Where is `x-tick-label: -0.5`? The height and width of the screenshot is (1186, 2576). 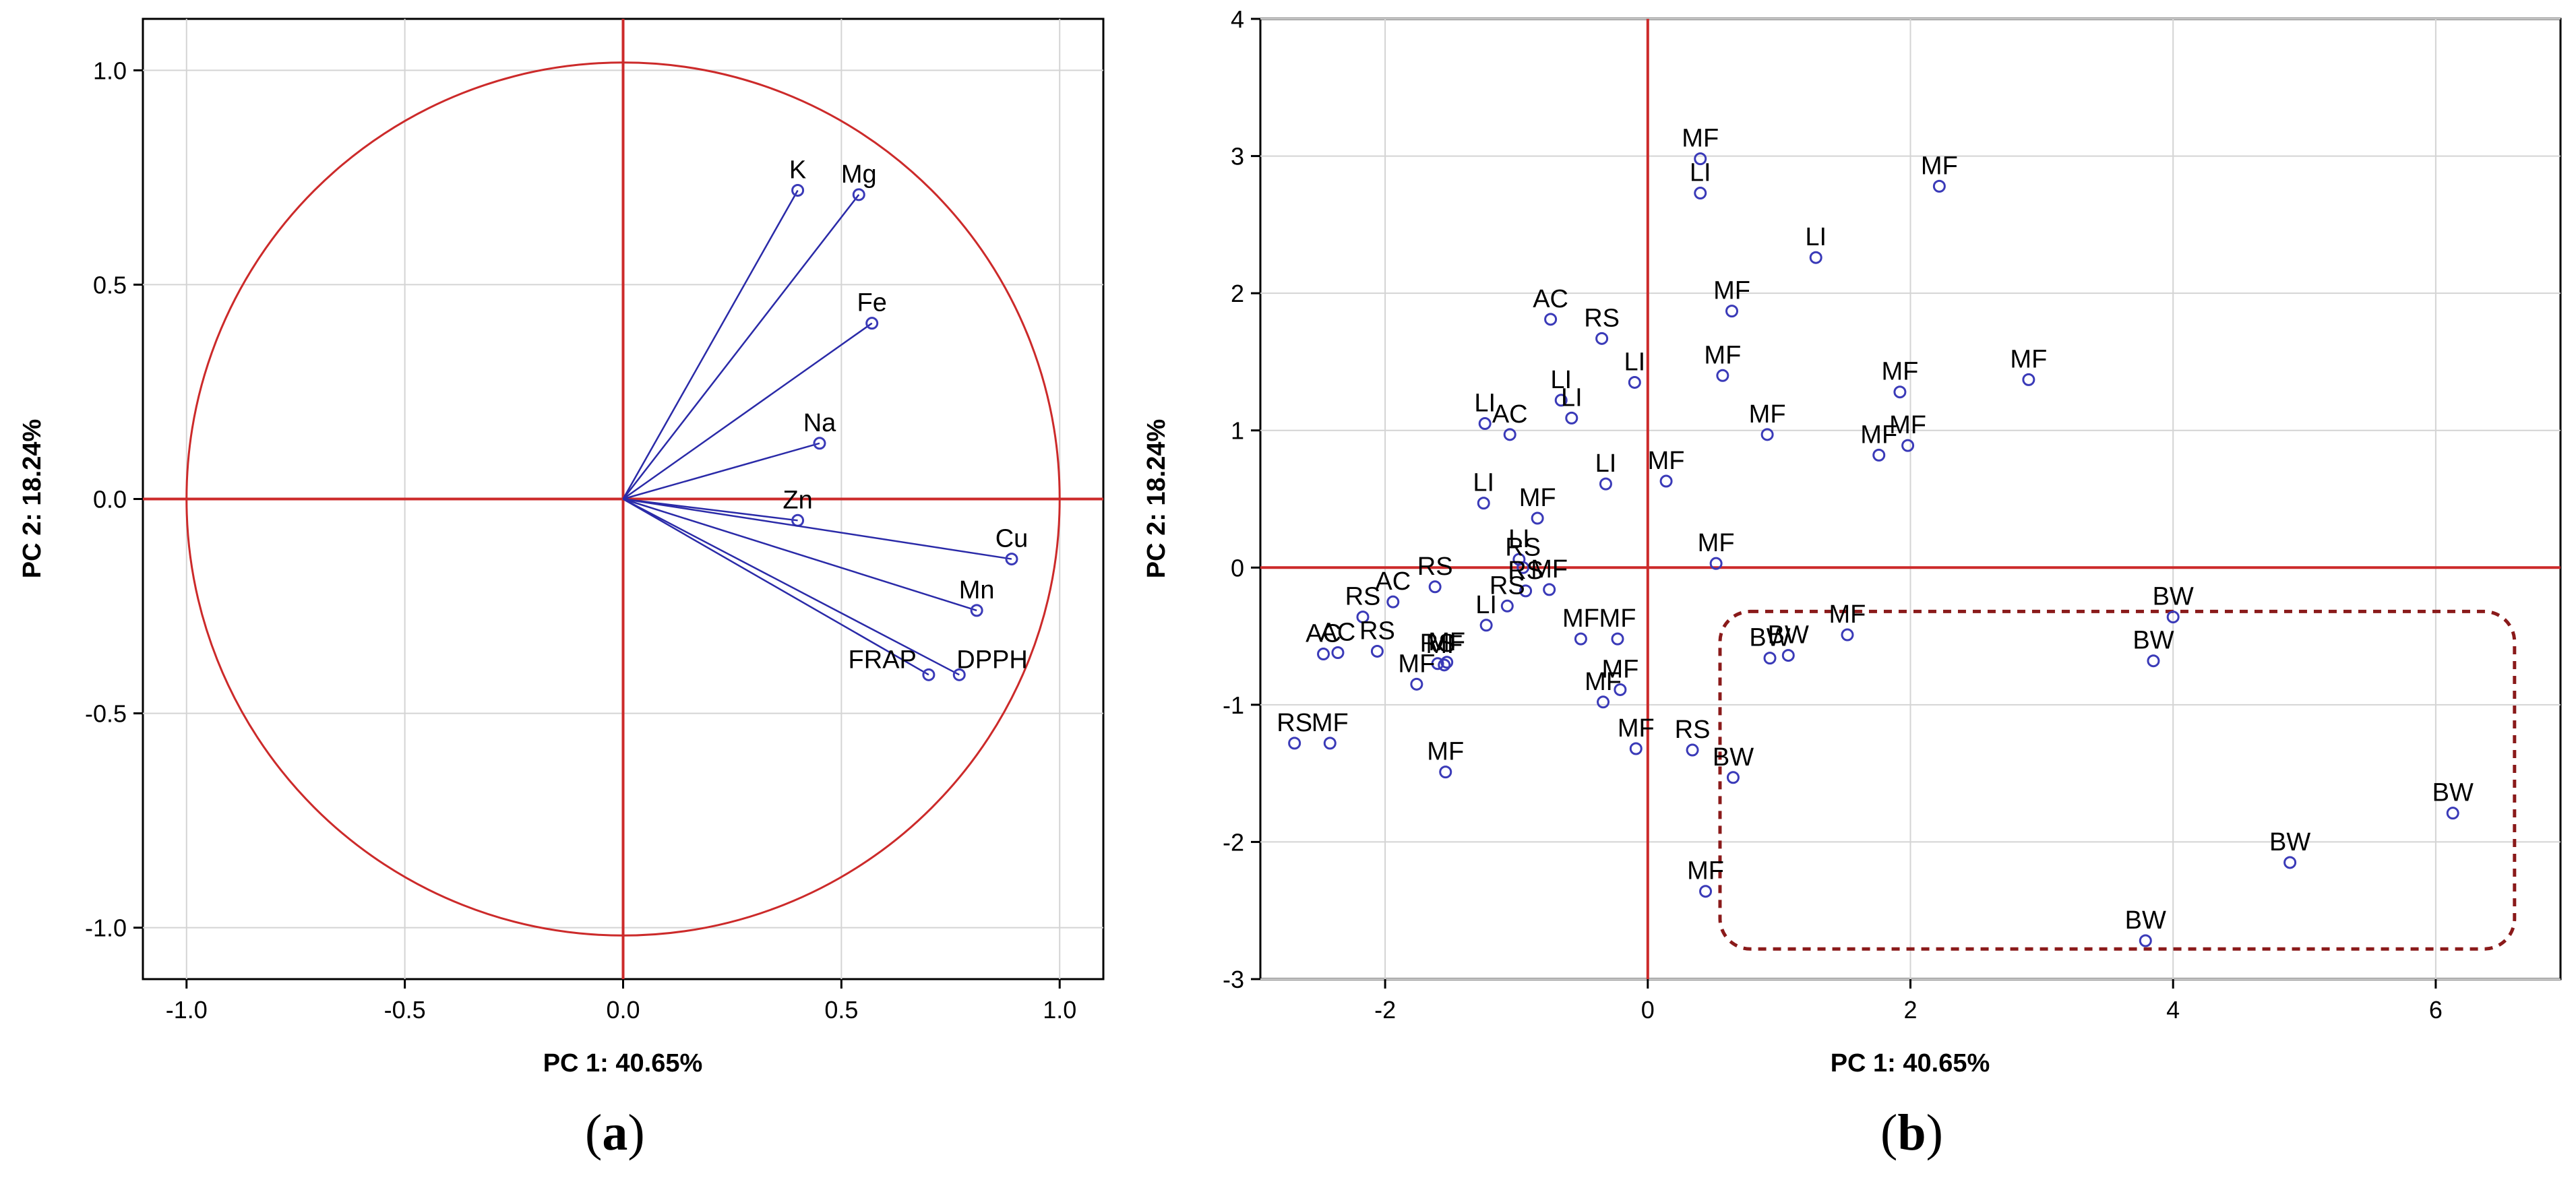 x-tick-label: -0.5 is located at coordinates (405, 1010).